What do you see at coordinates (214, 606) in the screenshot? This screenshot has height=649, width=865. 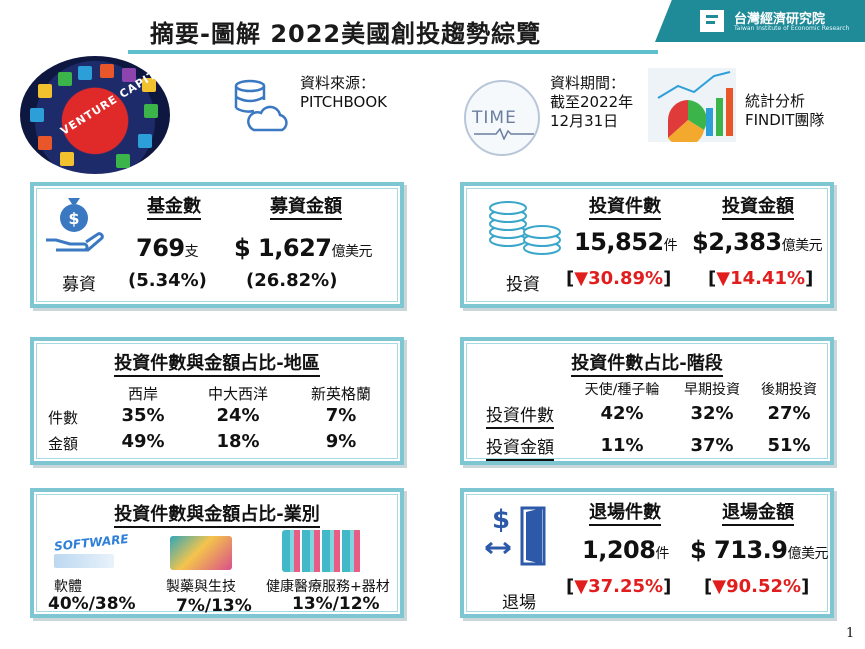 I see `industry-value-pharma: 7%/13%` at bounding box center [214, 606].